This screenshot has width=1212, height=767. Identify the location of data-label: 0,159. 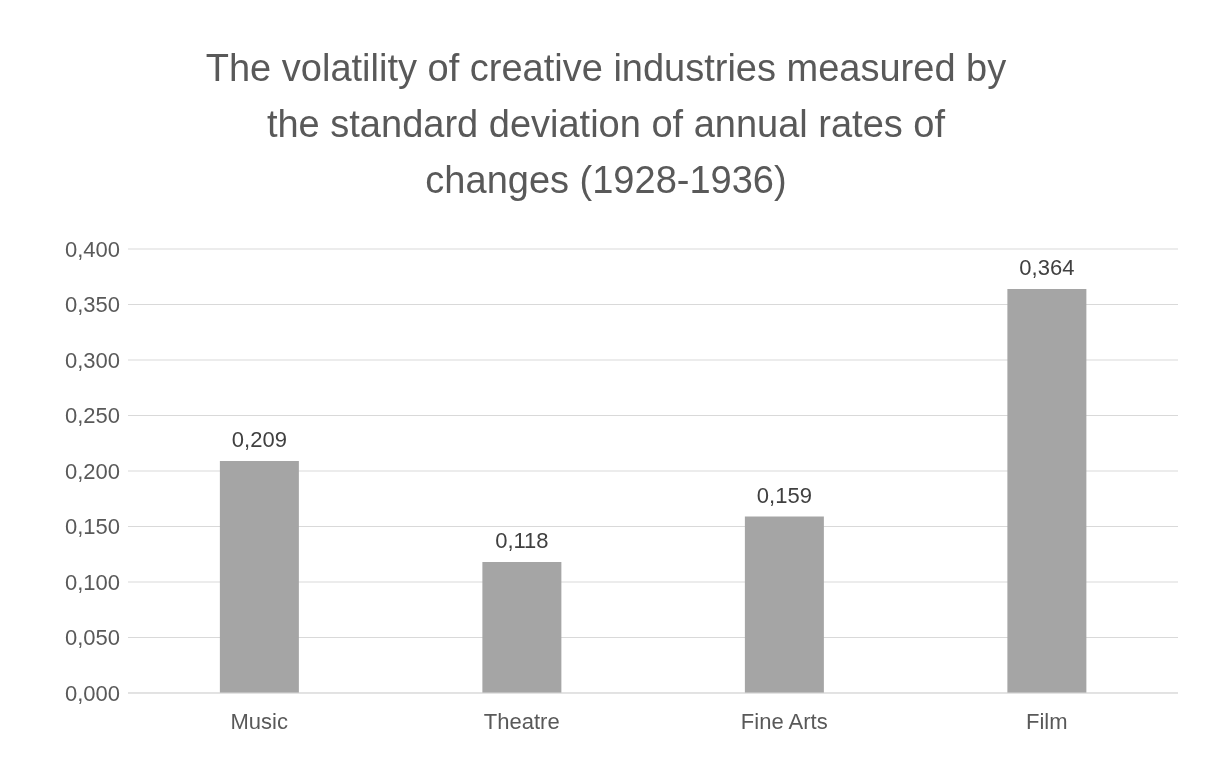
(784, 495).